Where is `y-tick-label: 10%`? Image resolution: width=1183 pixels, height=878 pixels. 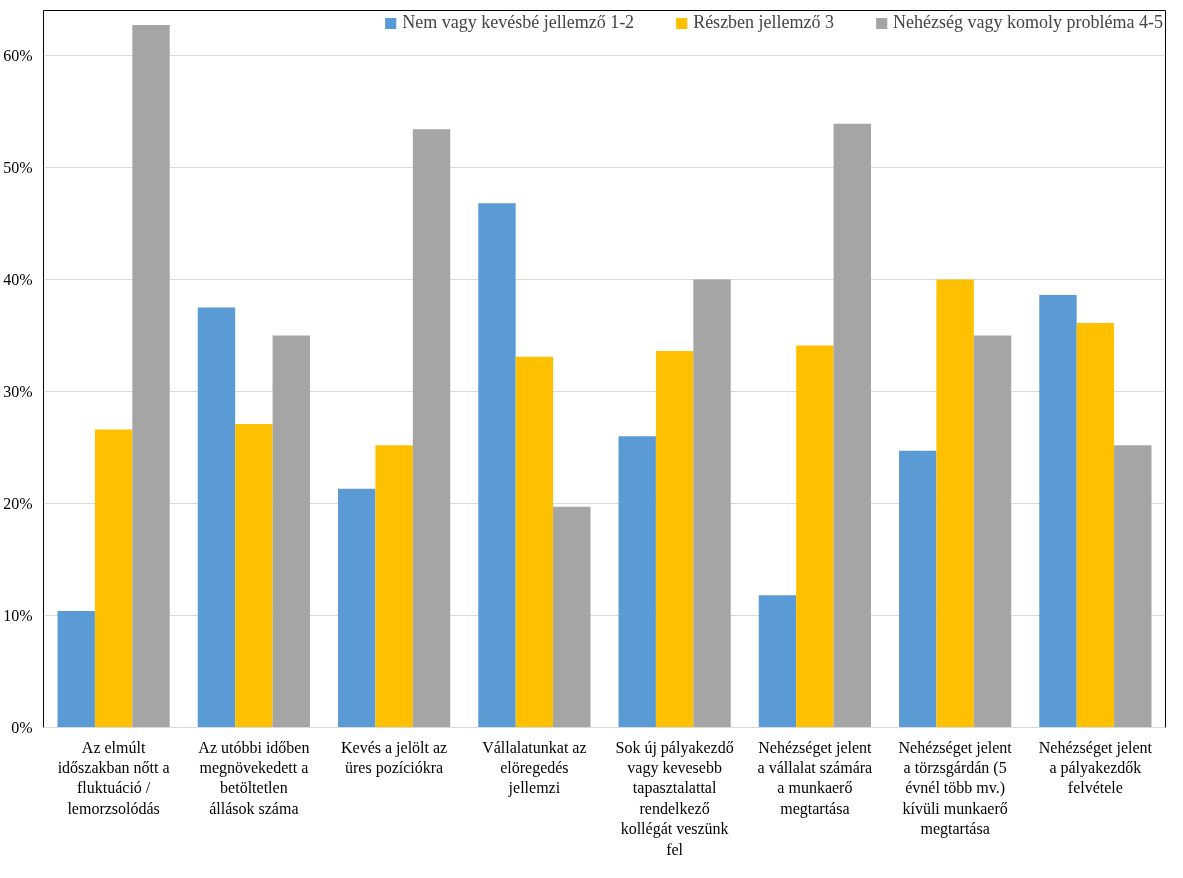 y-tick-label: 10% is located at coordinates (18, 615).